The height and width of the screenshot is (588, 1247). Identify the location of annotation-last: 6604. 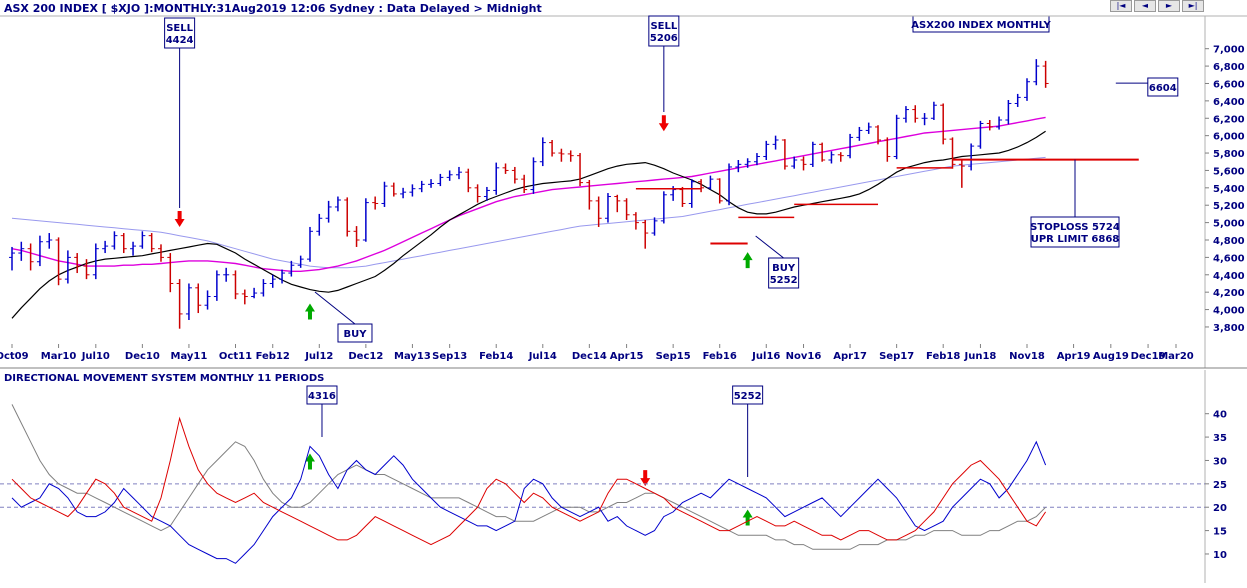
(1147, 87).